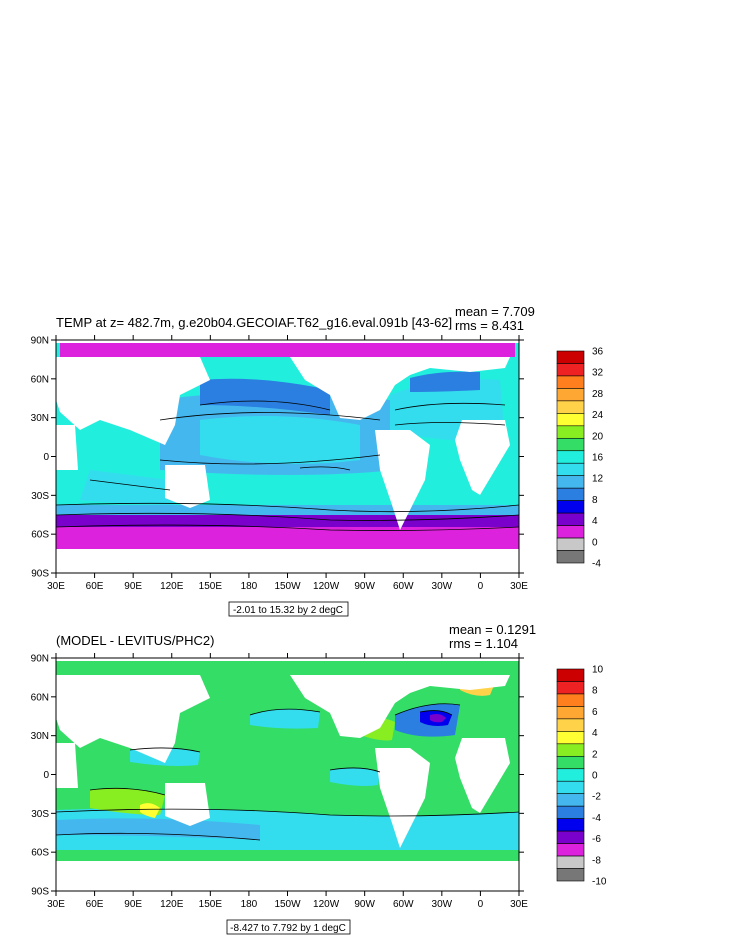 The height and width of the screenshot is (945, 733). Describe the element at coordinates (40, 892) in the screenshot. I see `diff-lat-label: 90S` at that location.